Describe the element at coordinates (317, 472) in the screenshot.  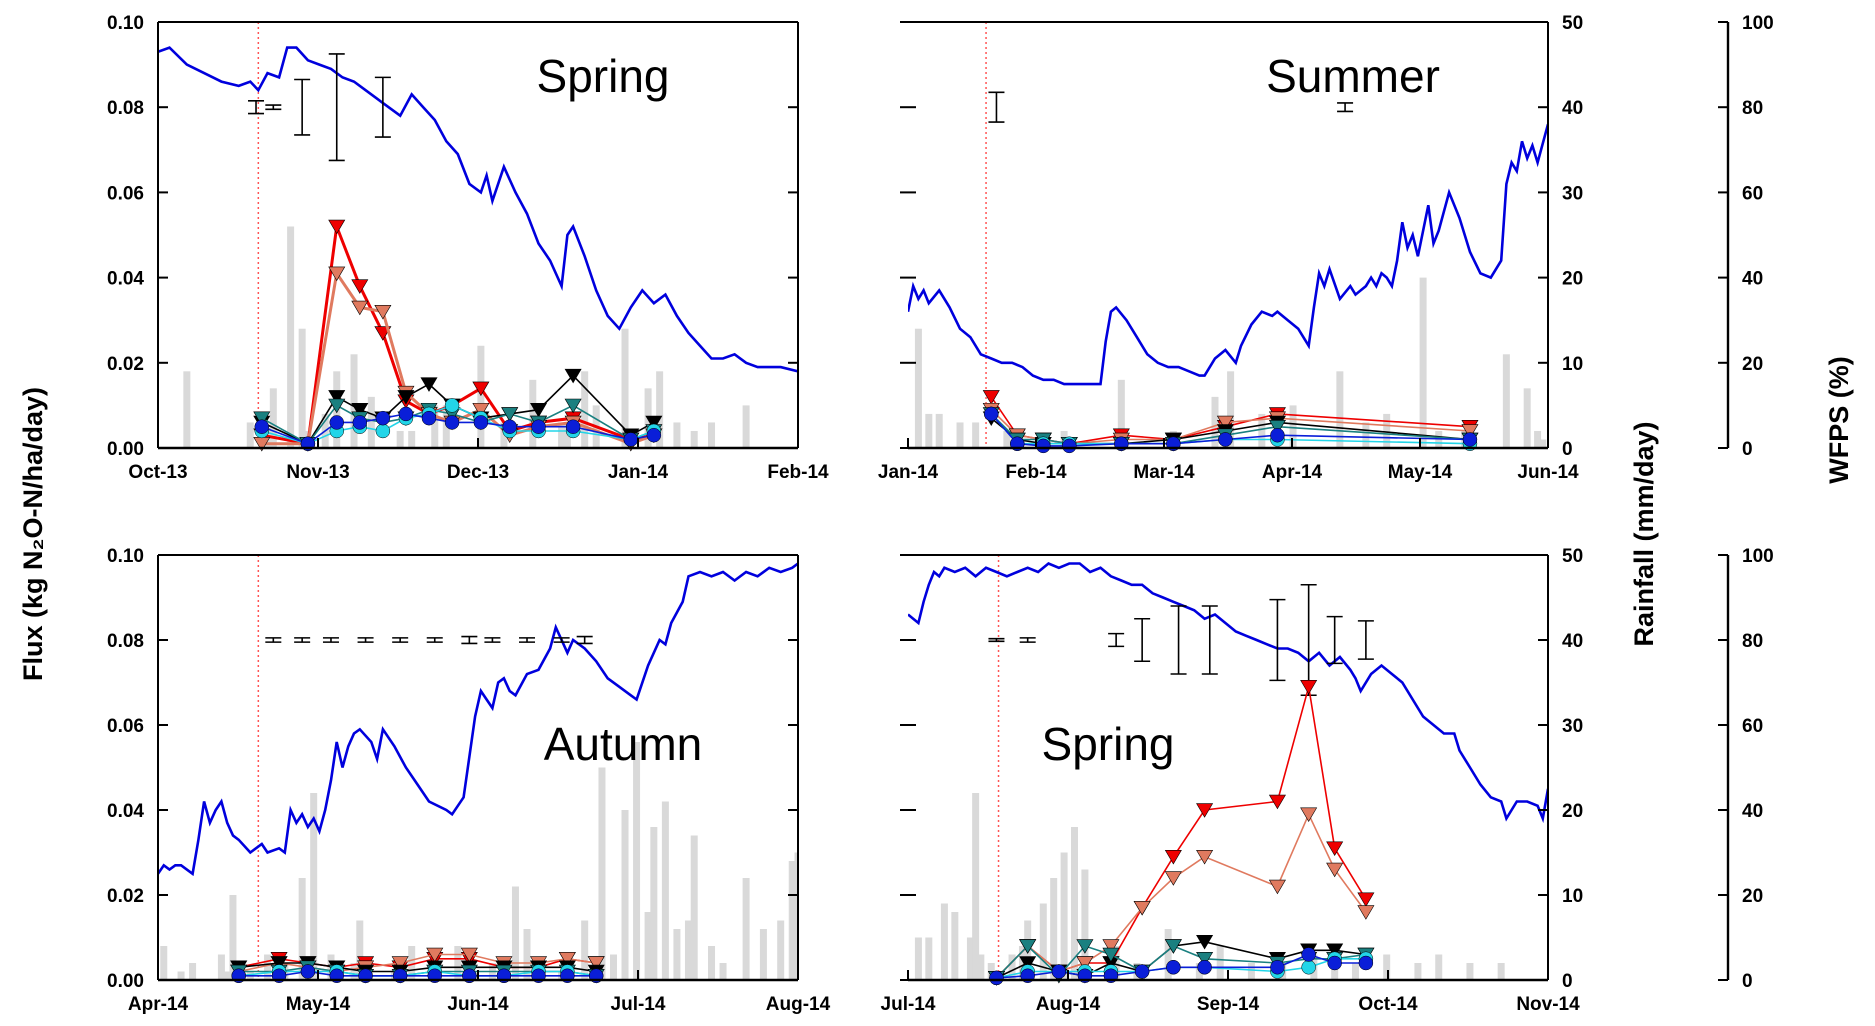
I see `x-tick-label: Nov-13` at that location.